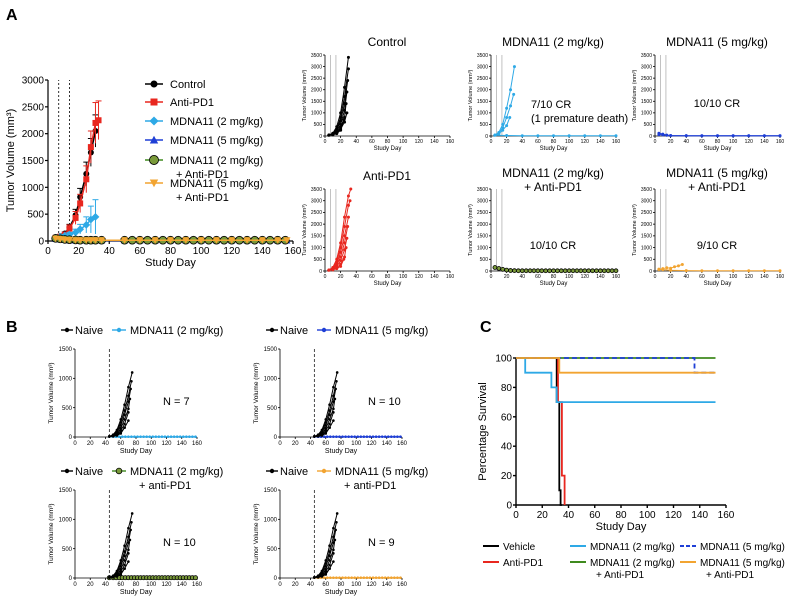 This screenshot has width=789, height=605. I want to click on spider-m2-y-tick-label: 2000, so click(482, 90).